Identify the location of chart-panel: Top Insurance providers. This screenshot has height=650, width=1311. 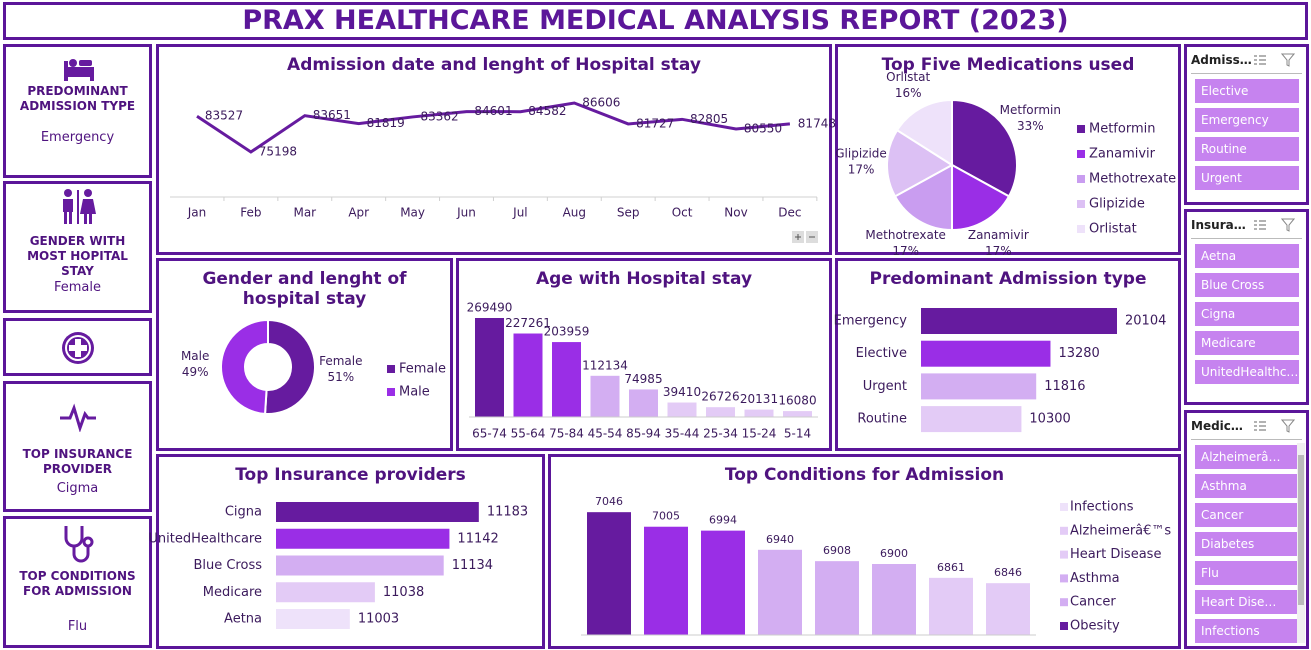
(350, 551).